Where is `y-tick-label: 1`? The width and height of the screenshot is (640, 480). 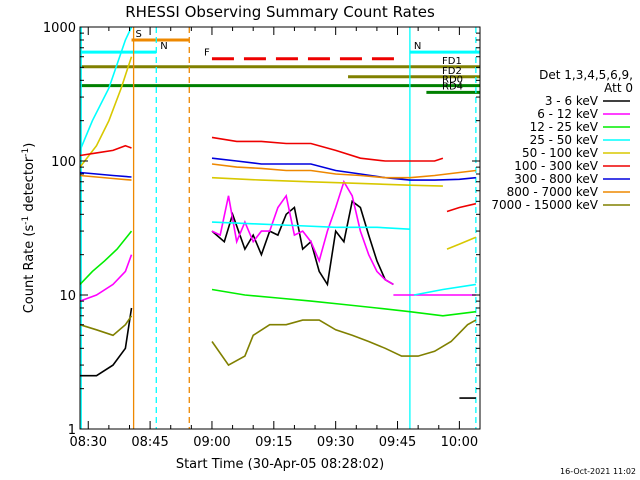 y-tick-label: 1 is located at coordinates (72, 430).